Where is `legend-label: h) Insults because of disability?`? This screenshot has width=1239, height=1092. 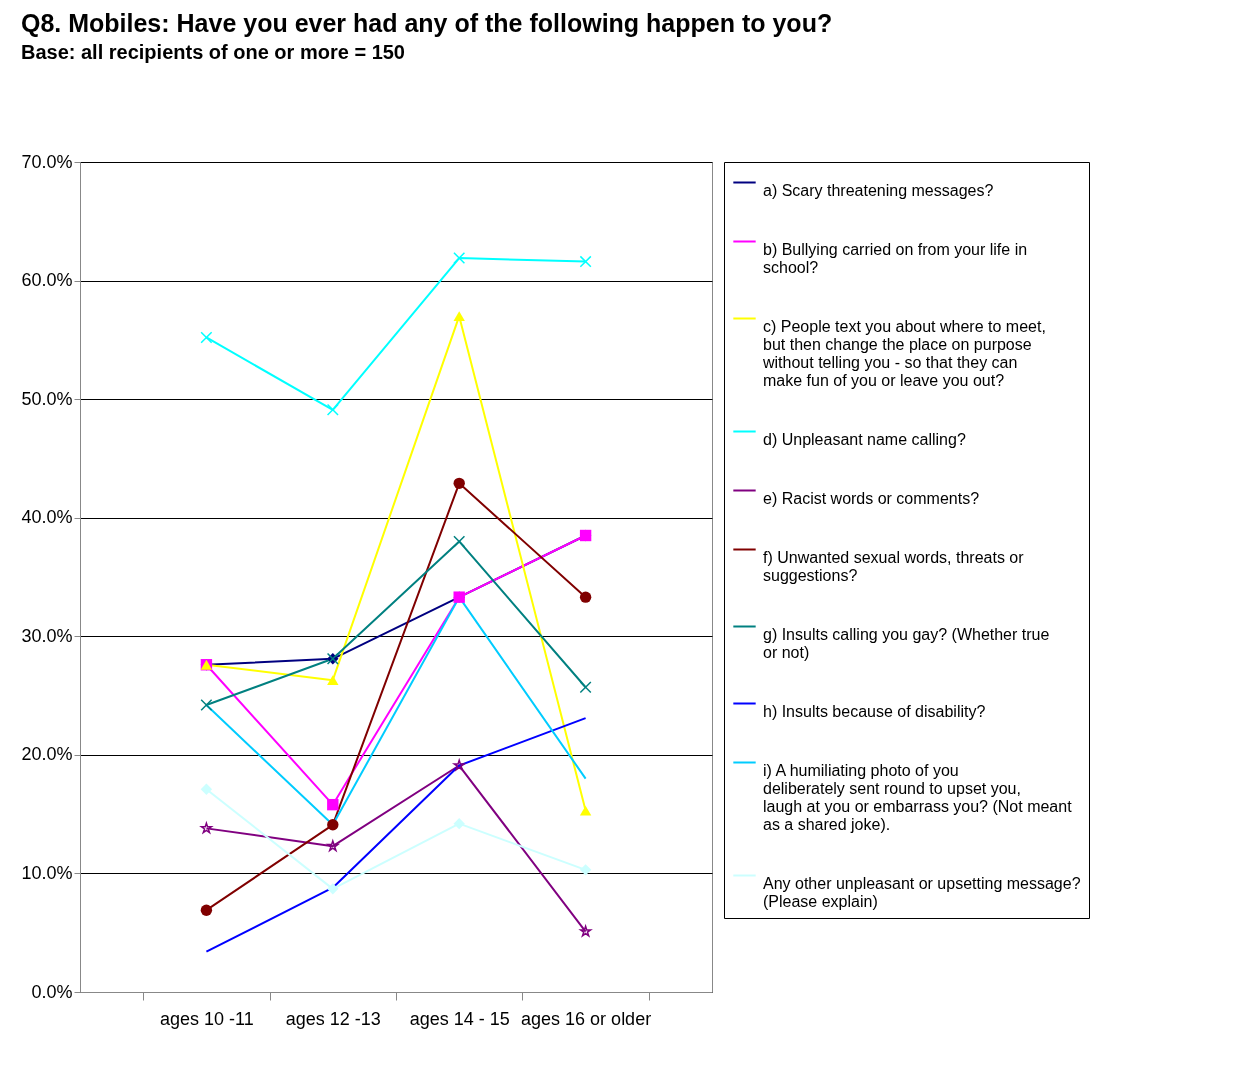 legend-label: h) Insults because of disability? is located at coordinates (874, 711).